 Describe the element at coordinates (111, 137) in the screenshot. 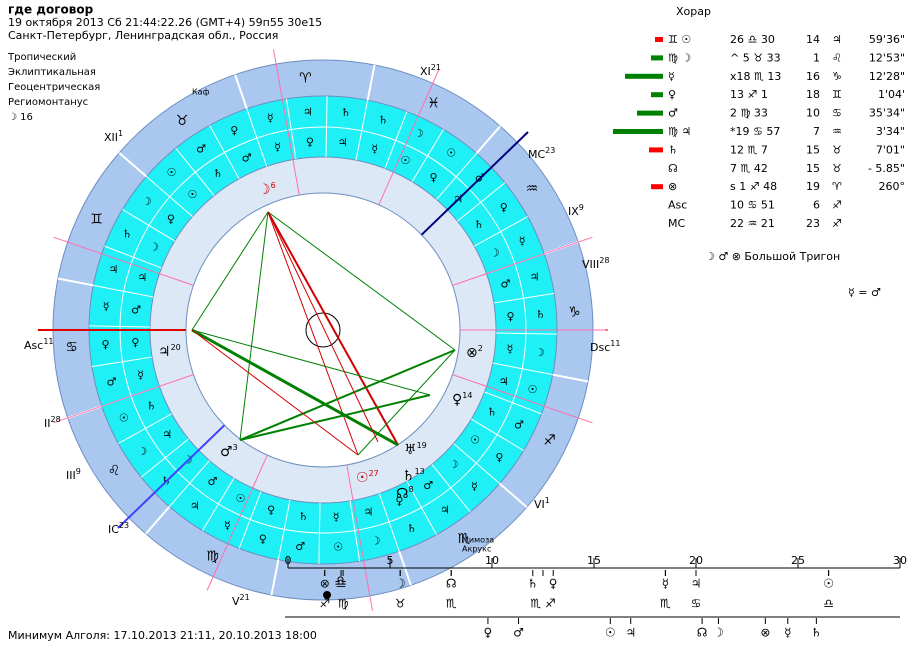

I see `house-name: XII` at that location.